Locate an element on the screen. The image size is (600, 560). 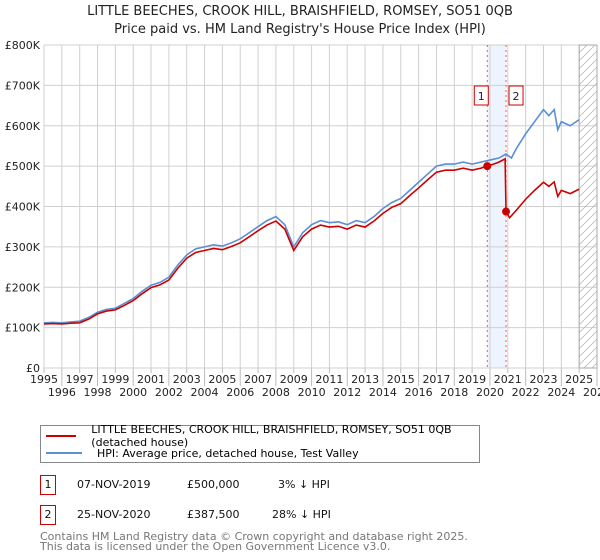
y-tick-label: £200K is located at coordinates (23, 287).